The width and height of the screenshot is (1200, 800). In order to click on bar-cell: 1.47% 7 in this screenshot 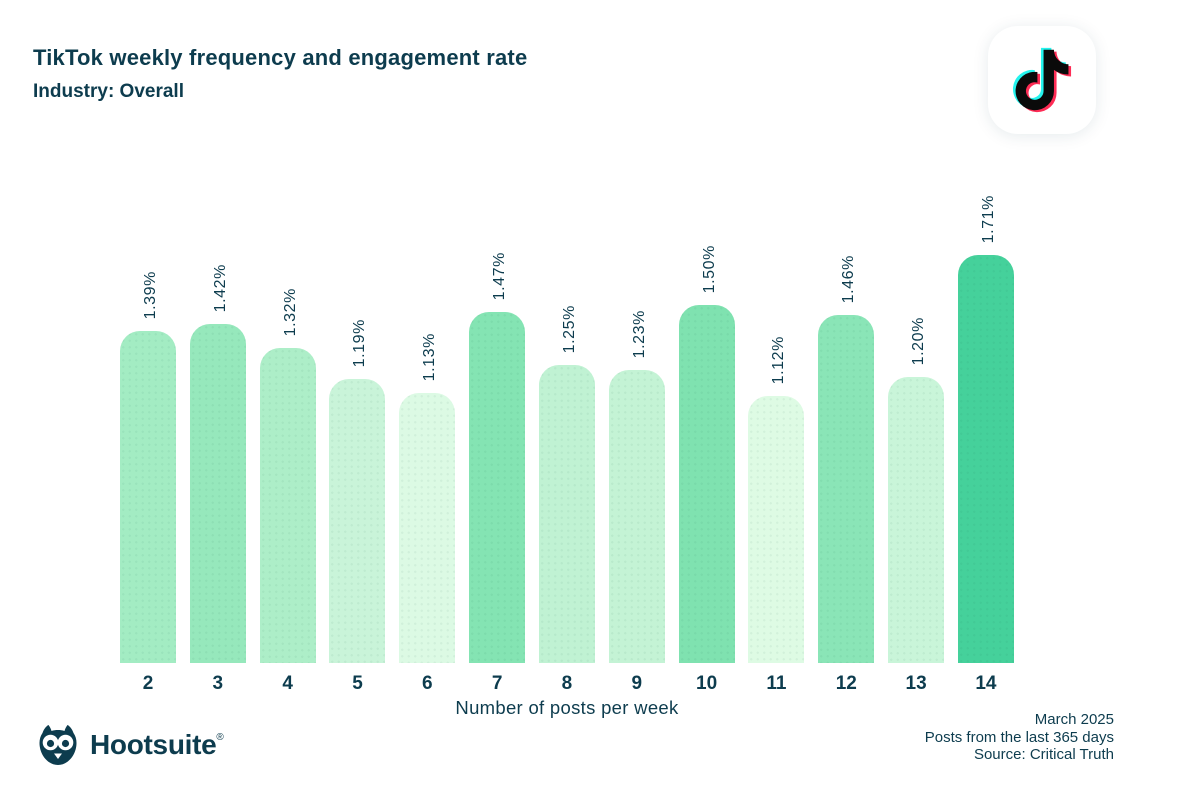, I will do `click(497, 447)`.